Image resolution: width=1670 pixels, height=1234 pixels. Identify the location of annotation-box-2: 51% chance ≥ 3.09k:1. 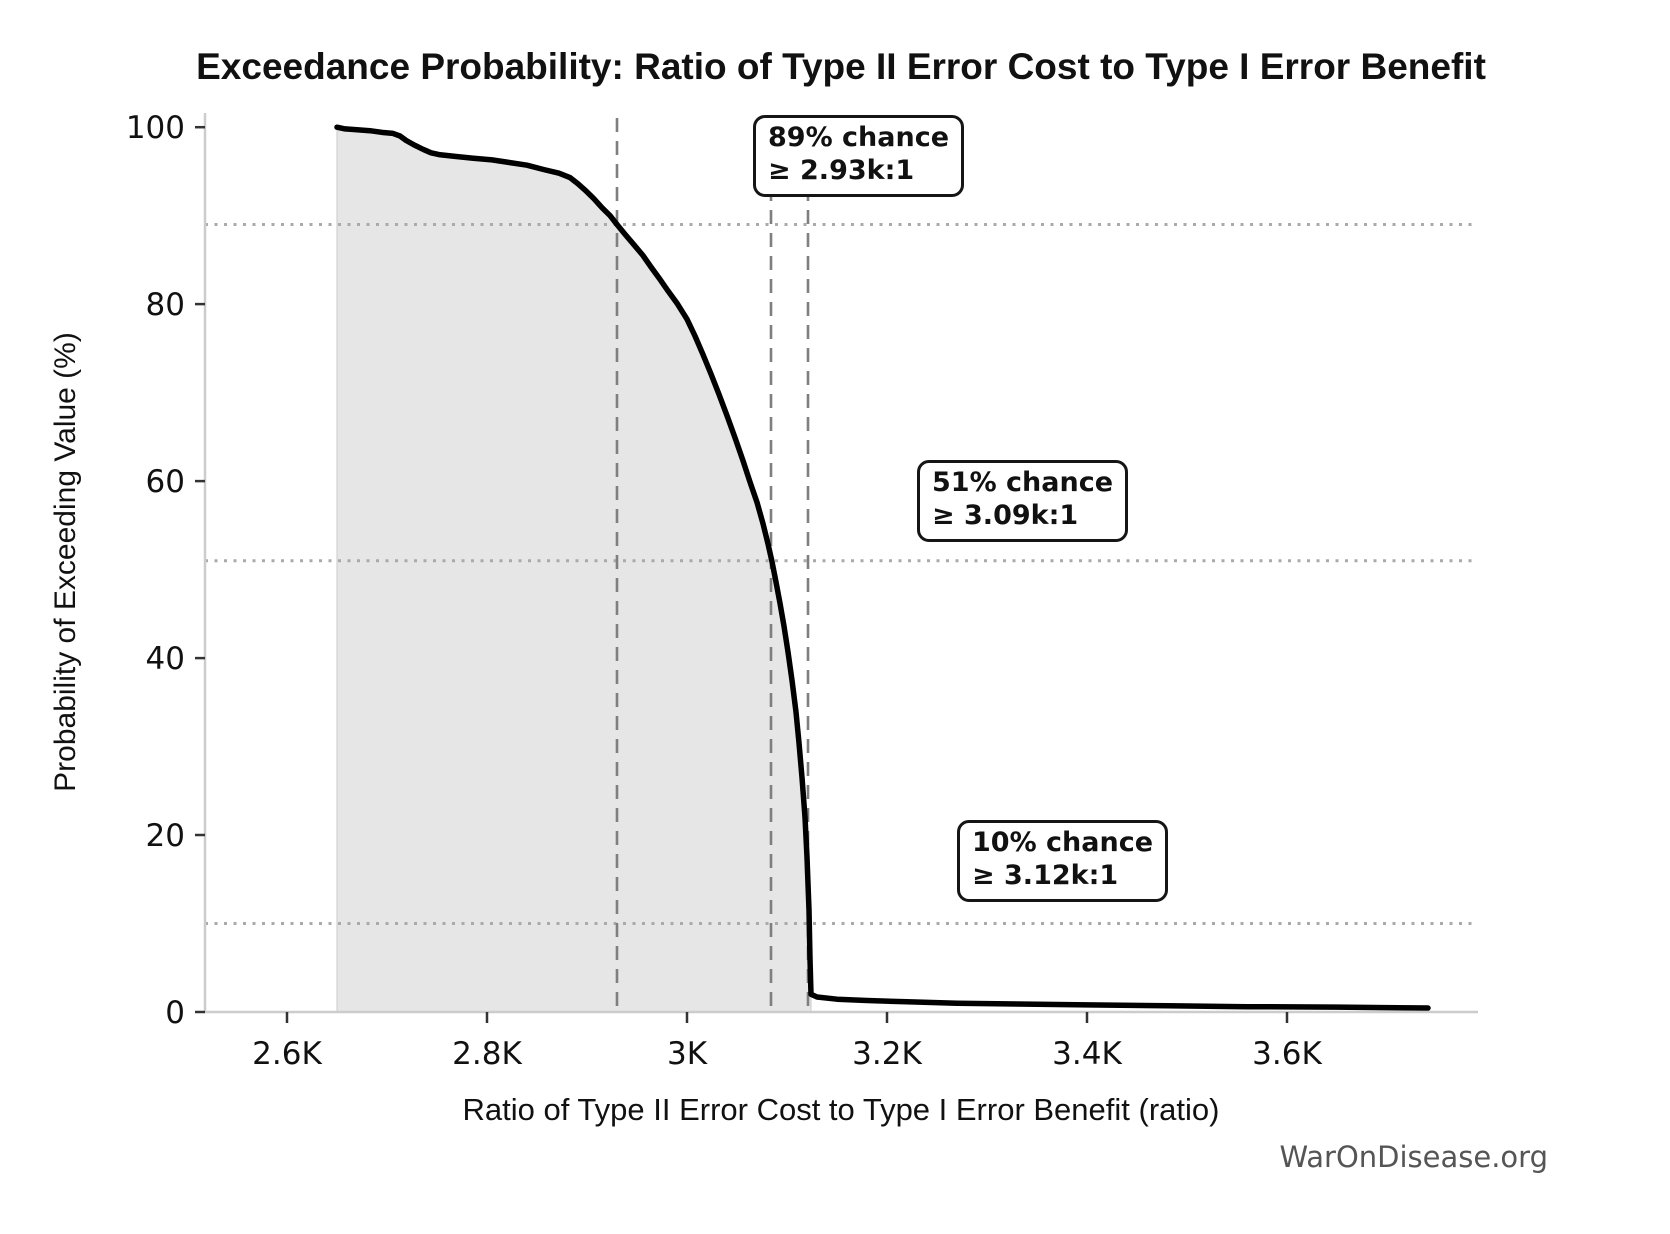
(1023, 501).